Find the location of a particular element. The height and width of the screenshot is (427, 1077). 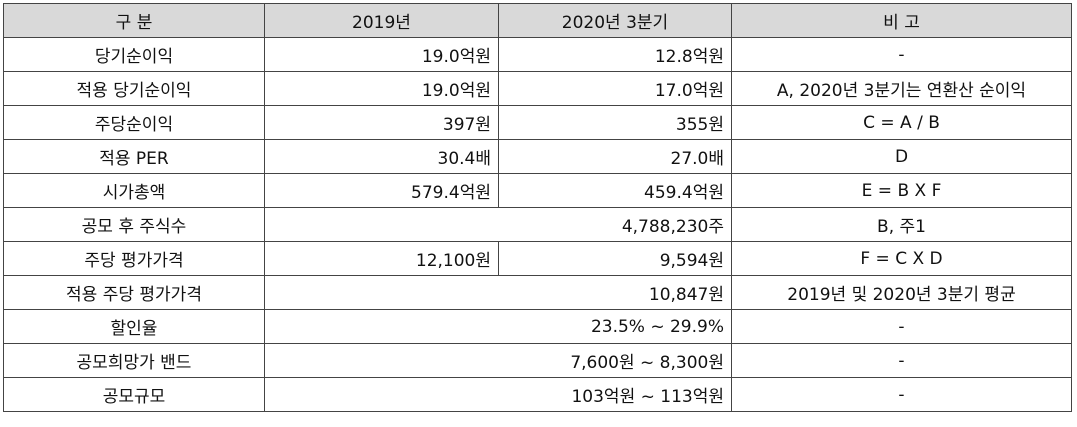

table-header-row: 구 분 2019년 2020년 3분기 비 고 is located at coordinates (537, 20).